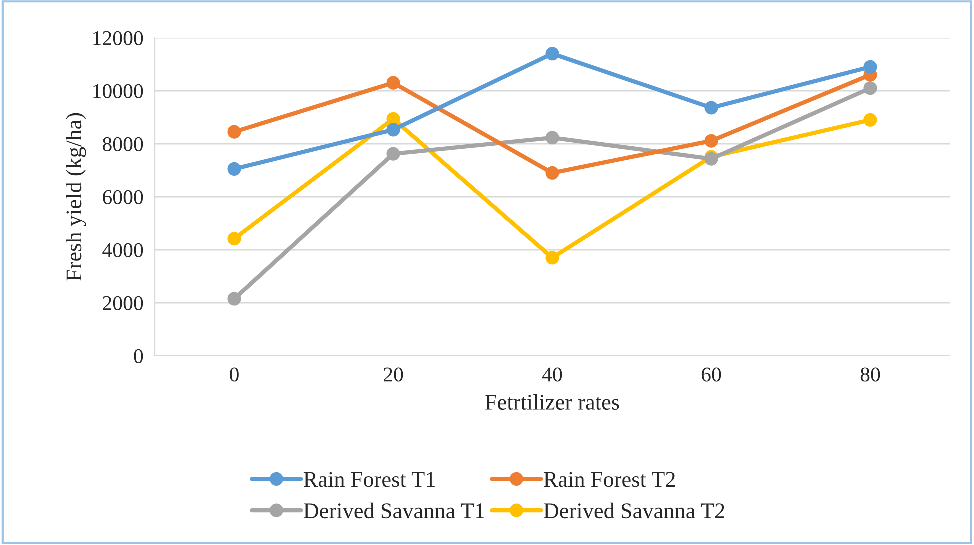 This screenshot has height=545, width=974. What do you see at coordinates (234, 375) in the screenshot?
I see `x-tick-label: 0` at bounding box center [234, 375].